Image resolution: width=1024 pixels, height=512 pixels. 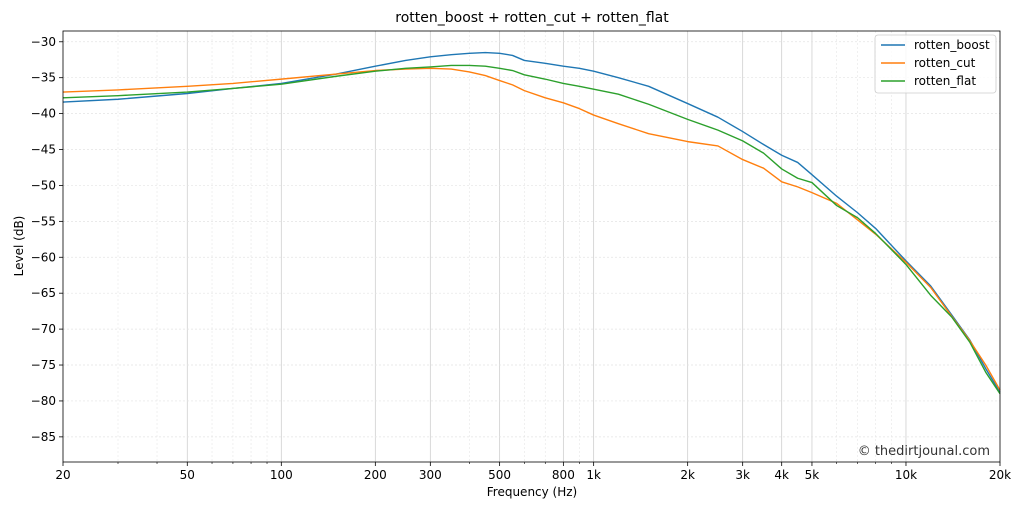 I want to click on x-tick-label: 100, so click(x=281, y=475).